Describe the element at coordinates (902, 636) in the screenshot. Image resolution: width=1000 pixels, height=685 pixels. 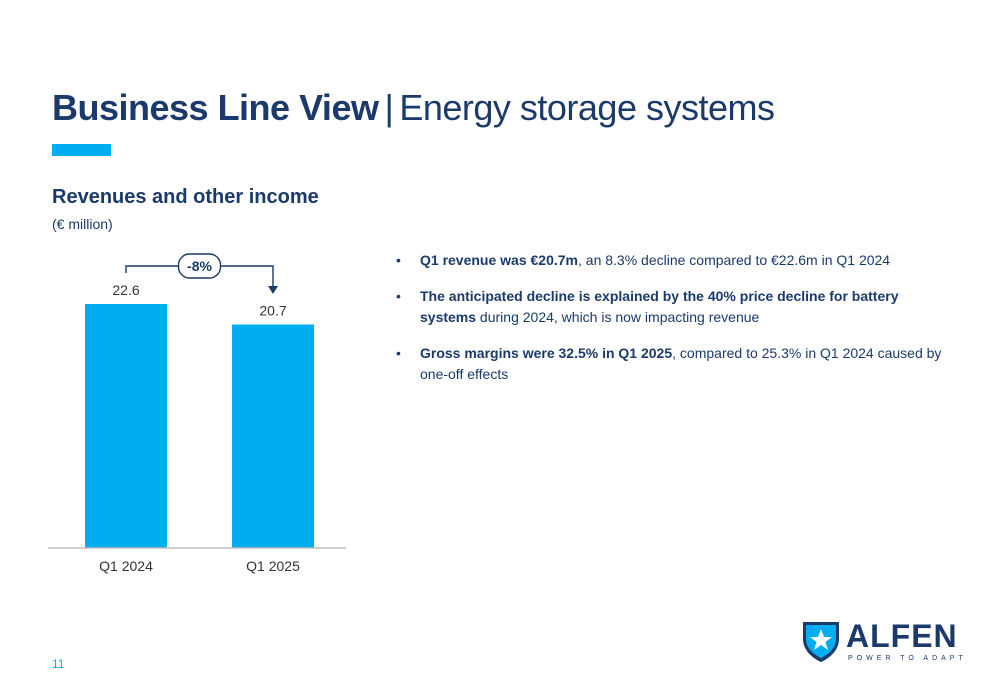
I see `logo-wordmark: ALFEN` at that location.